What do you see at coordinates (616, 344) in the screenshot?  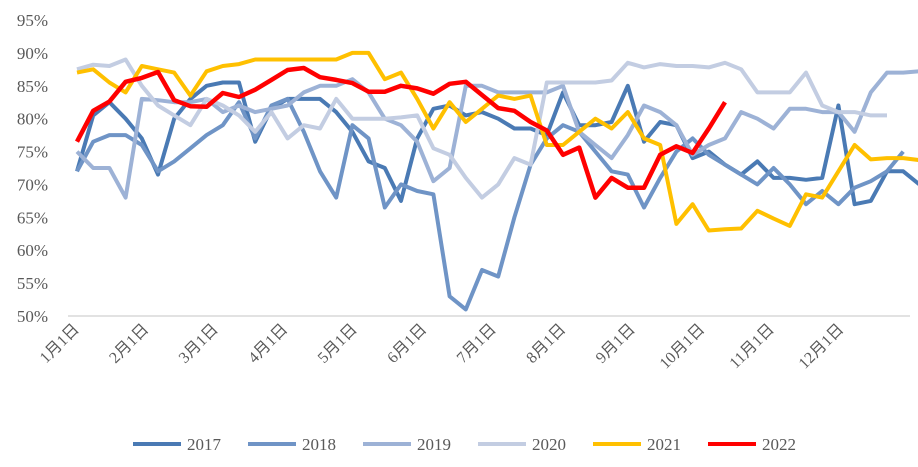 I see `x-tick-label: 9月1日` at bounding box center [616, 344].